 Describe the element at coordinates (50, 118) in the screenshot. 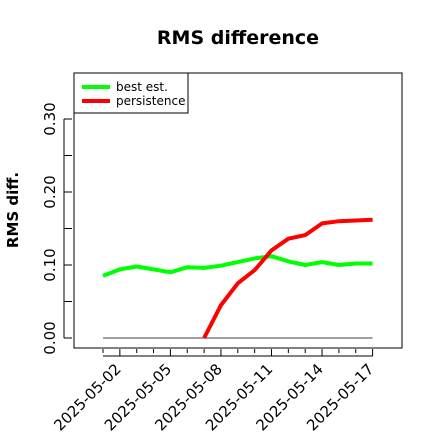

I see `y-tick-label: 0.30` at that location.